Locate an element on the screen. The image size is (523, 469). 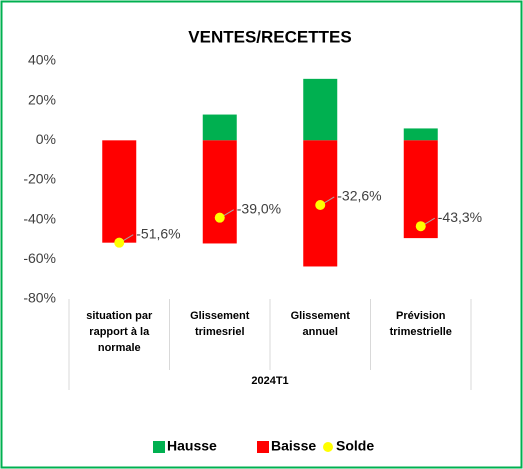
x-tick-label-box: Glissement trimesriel is located at coordinates (220, 324).